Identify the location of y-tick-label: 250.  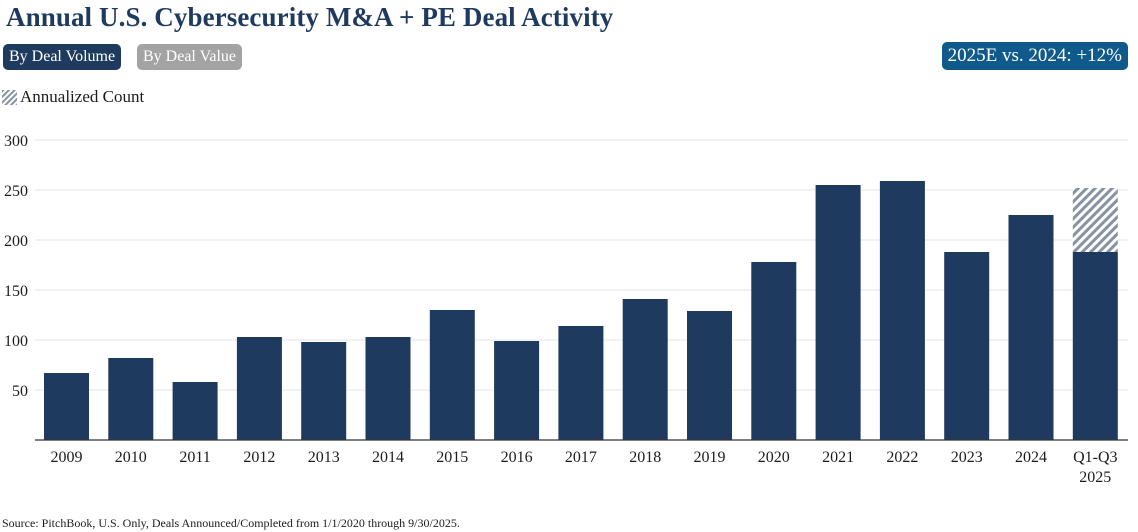
(16, 191).